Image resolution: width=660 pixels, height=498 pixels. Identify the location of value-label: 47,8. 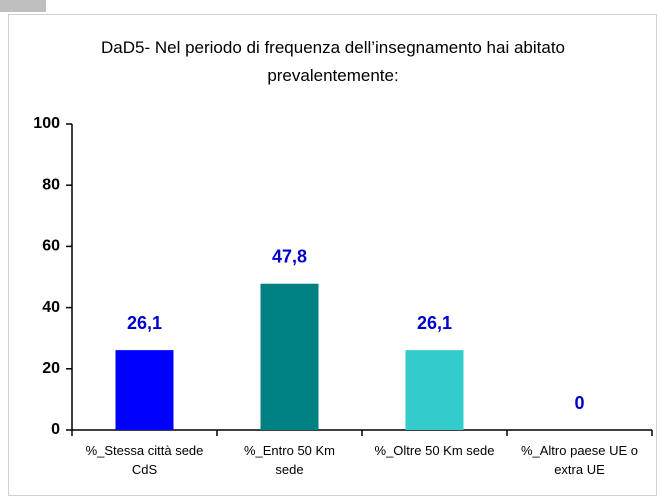
(289, 256).